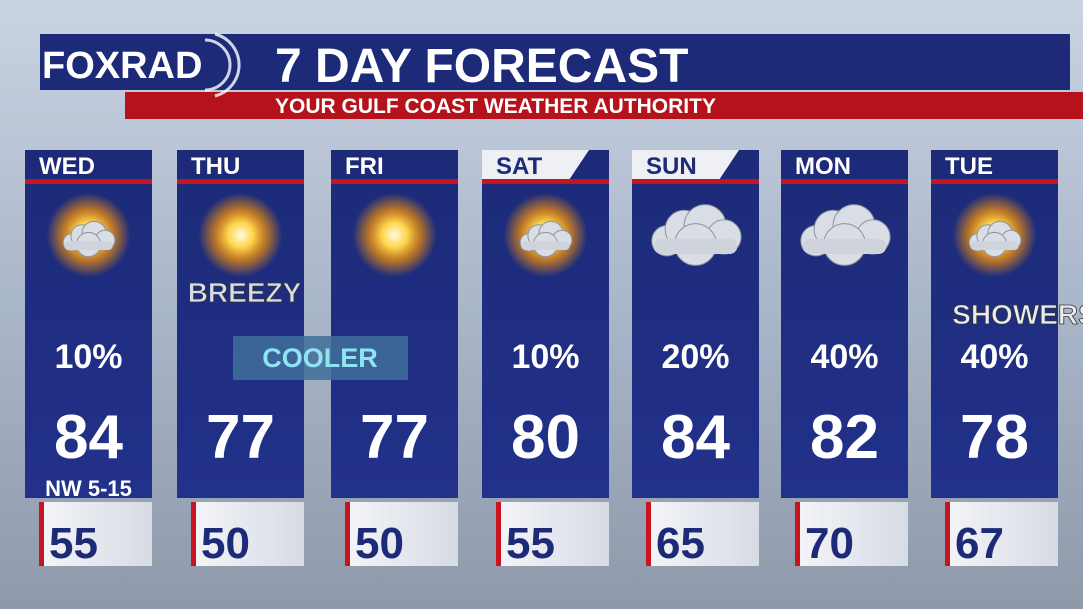  What do you see at coordinates (545, 437) in the screenshot?
I see `high-temp: 80` at bounding box center [545, 437].